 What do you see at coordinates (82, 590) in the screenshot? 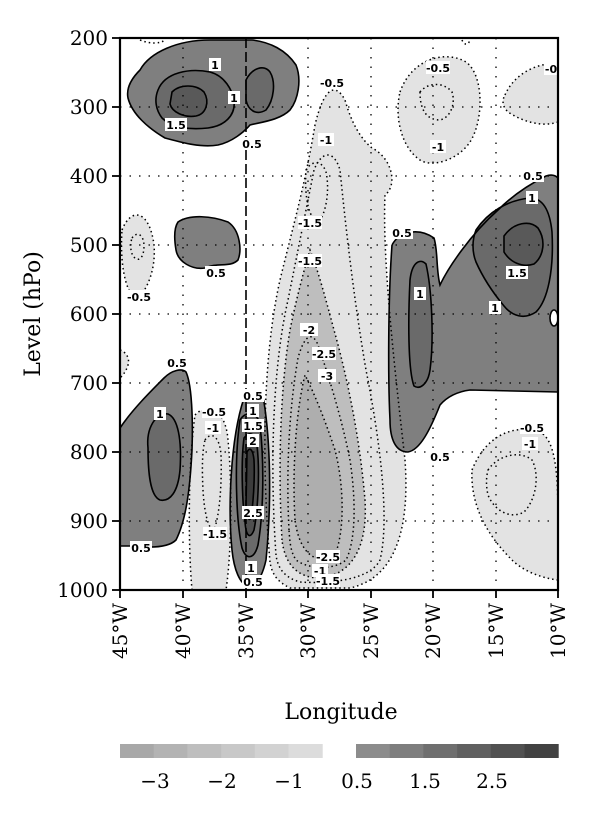
I see `y-tick-label: 1000` at bounding box center [82, 590].